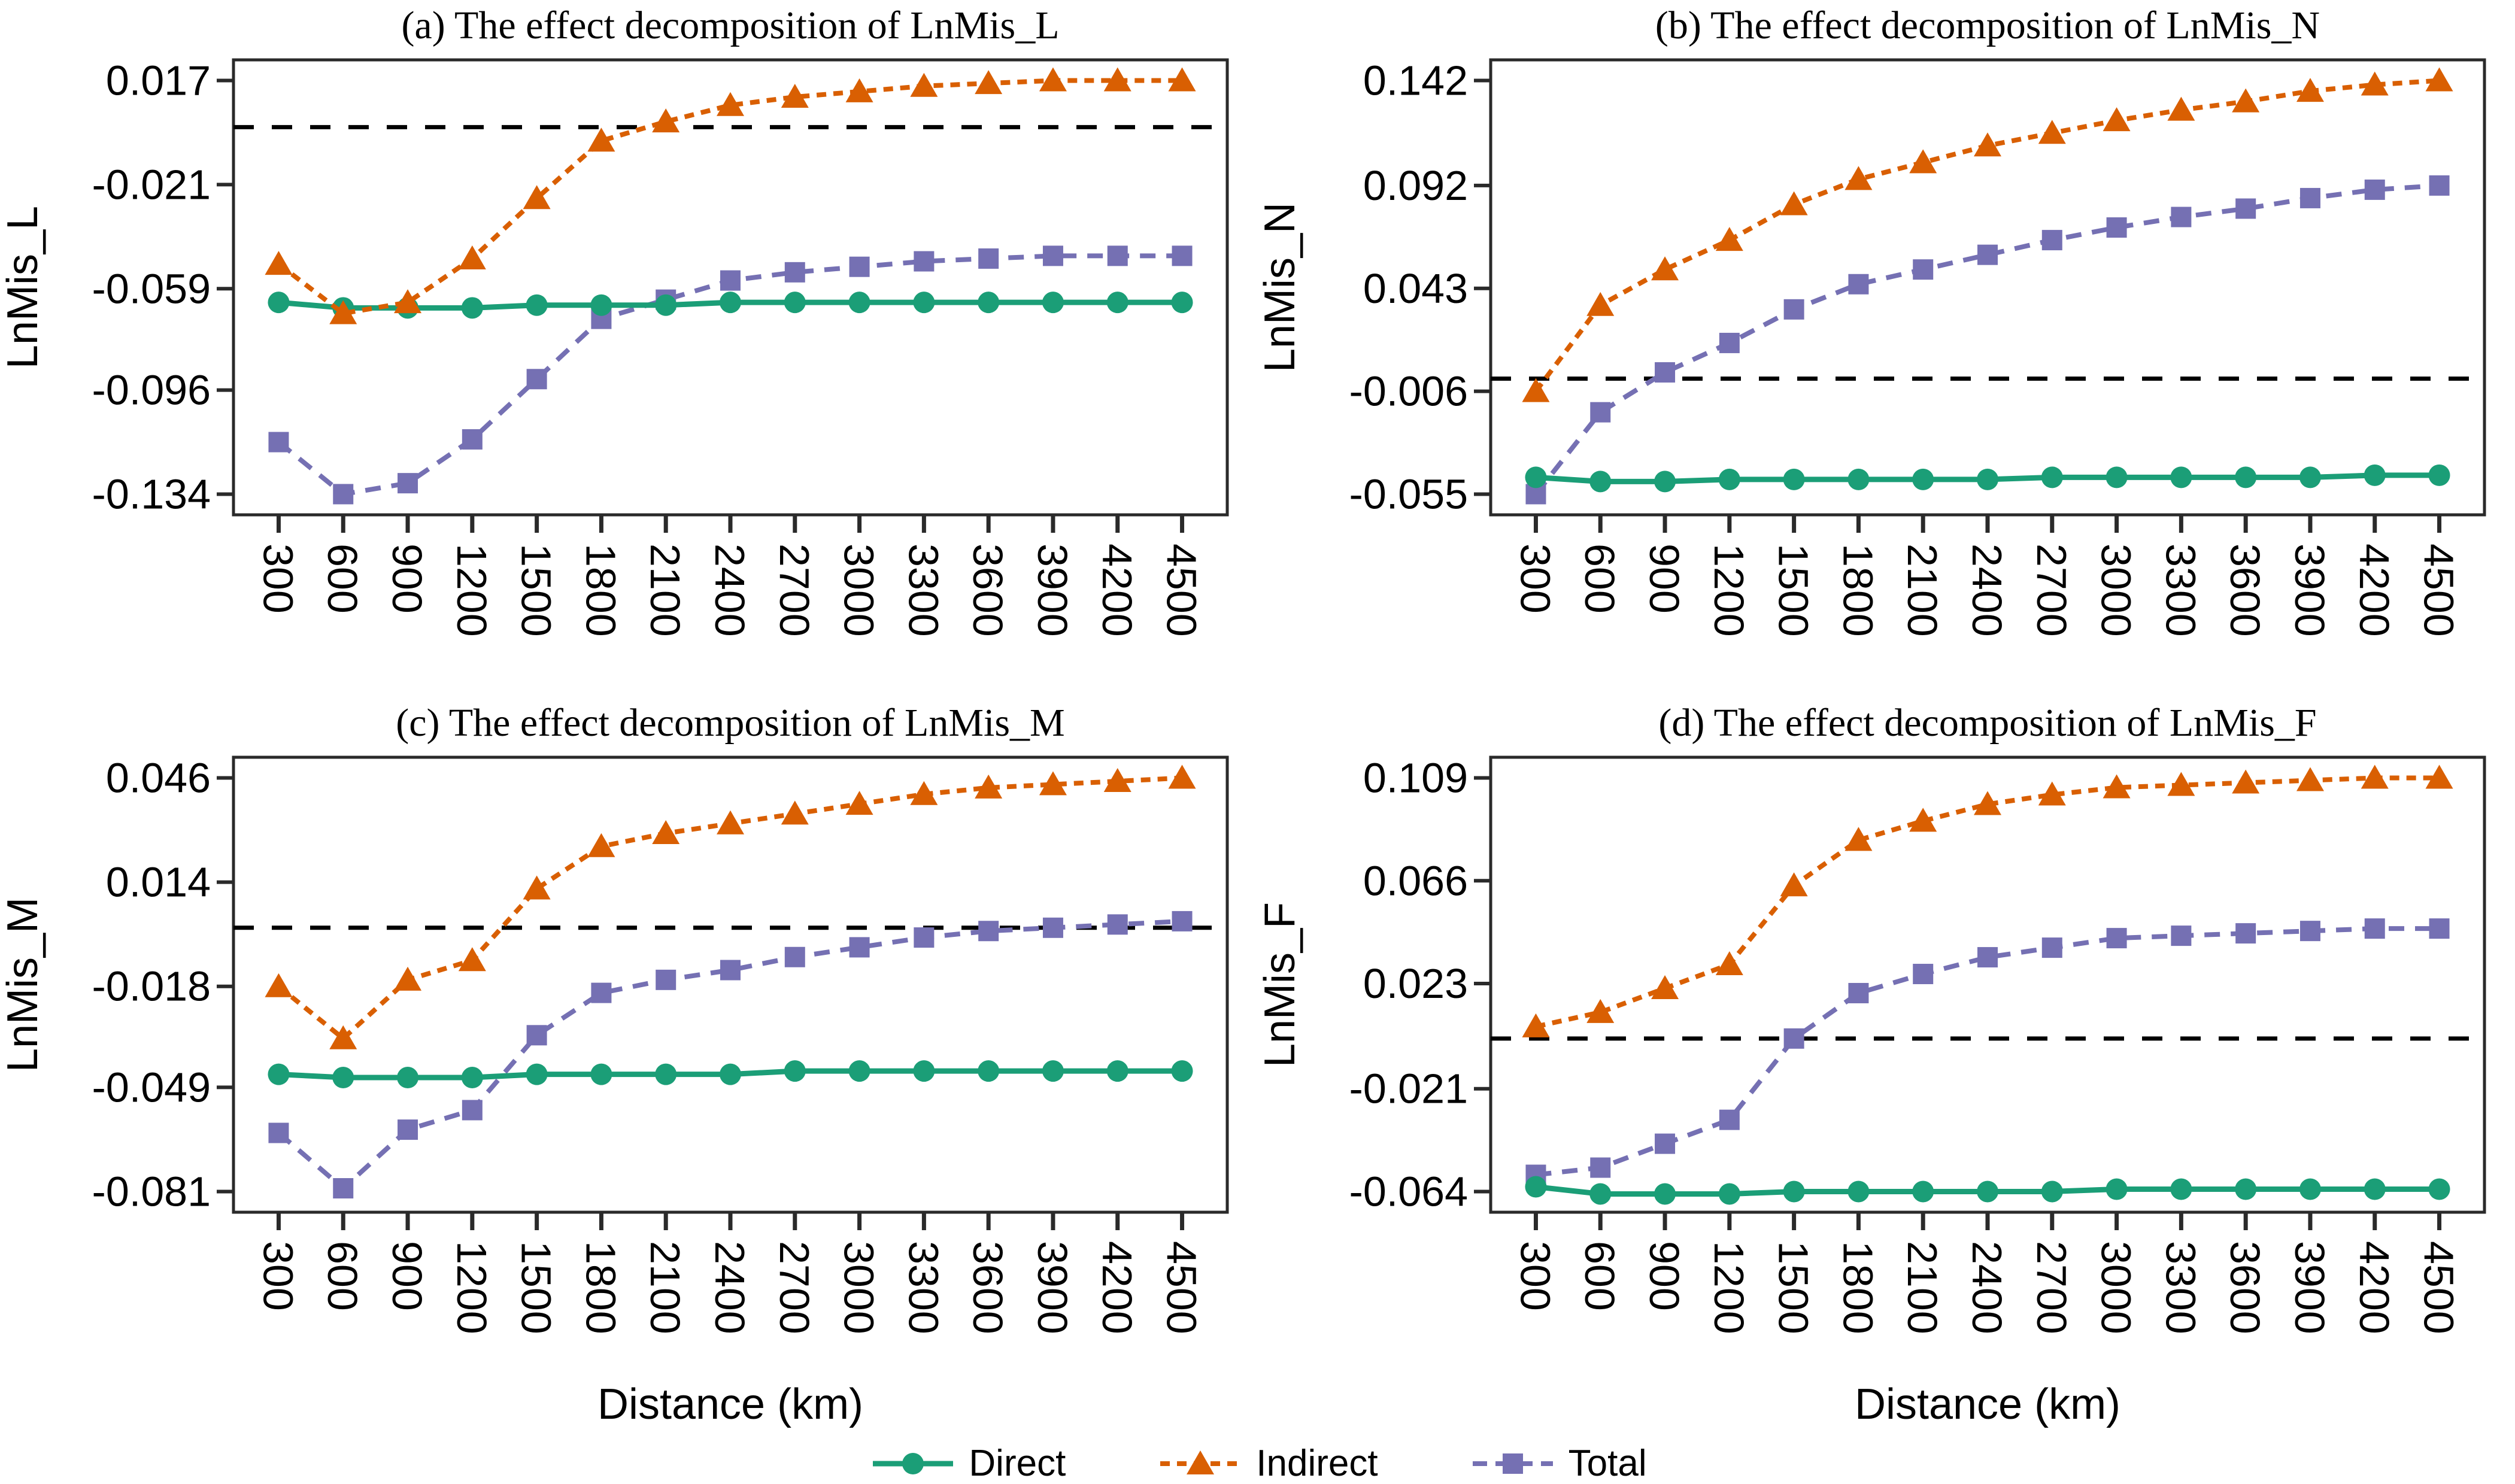 The width and height of the screenshot is (2515, 1484). I want to click on y-tick-label: 0.066, so click(1416, 880).